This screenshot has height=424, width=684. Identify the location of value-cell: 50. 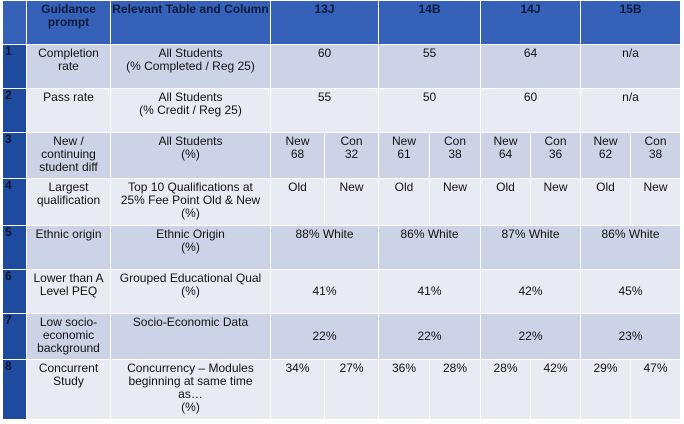
(429, 111).